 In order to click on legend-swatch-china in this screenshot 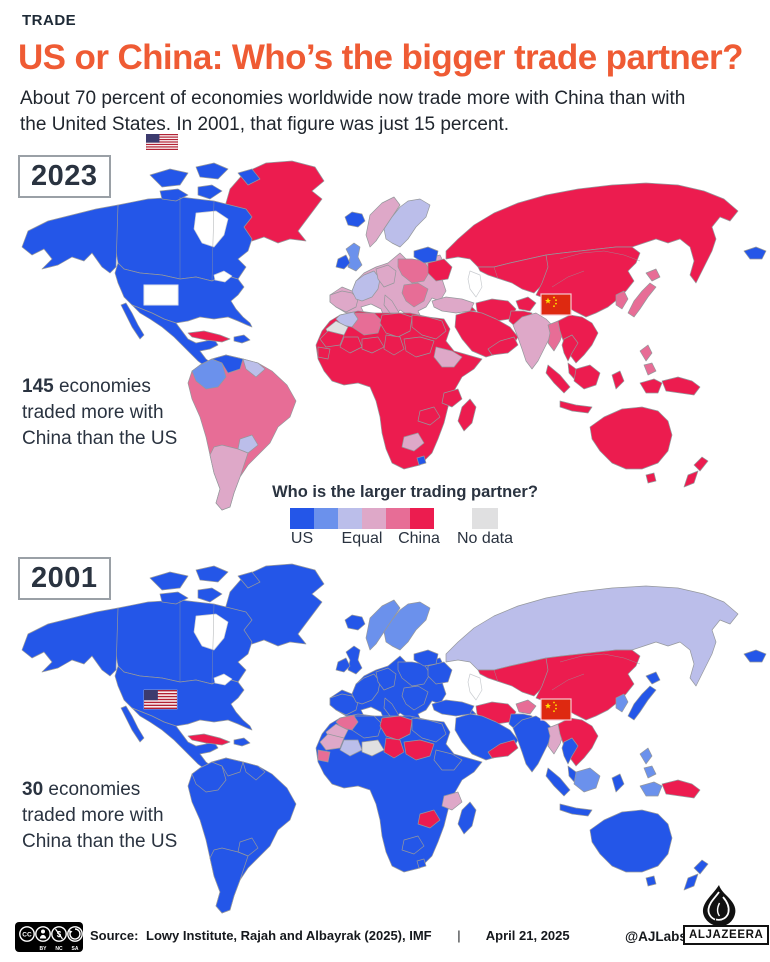, I will do `click(422, 518)`.